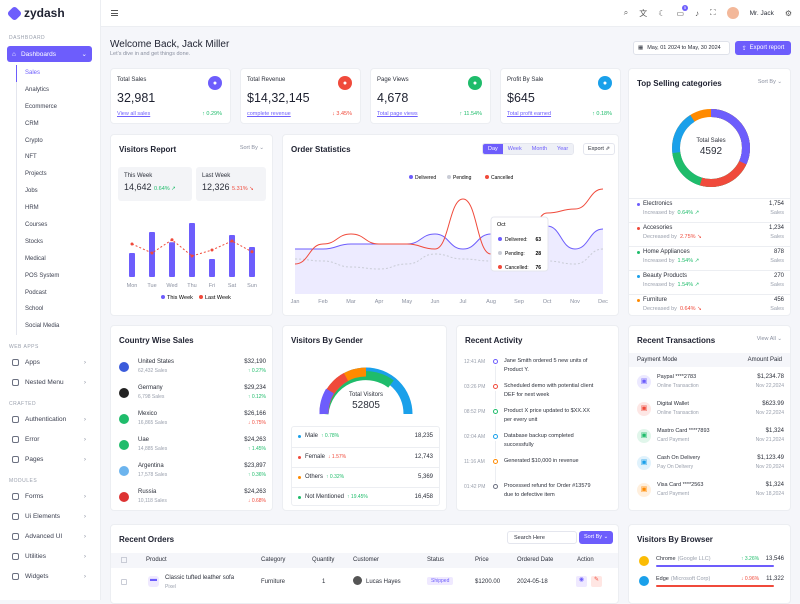 This screenshot has height=604, width=800. What do you see at coordinates (32, 123) in the screenshot?
I see `sidebar-item-crm: CRM` at bounding box center [32, 123].